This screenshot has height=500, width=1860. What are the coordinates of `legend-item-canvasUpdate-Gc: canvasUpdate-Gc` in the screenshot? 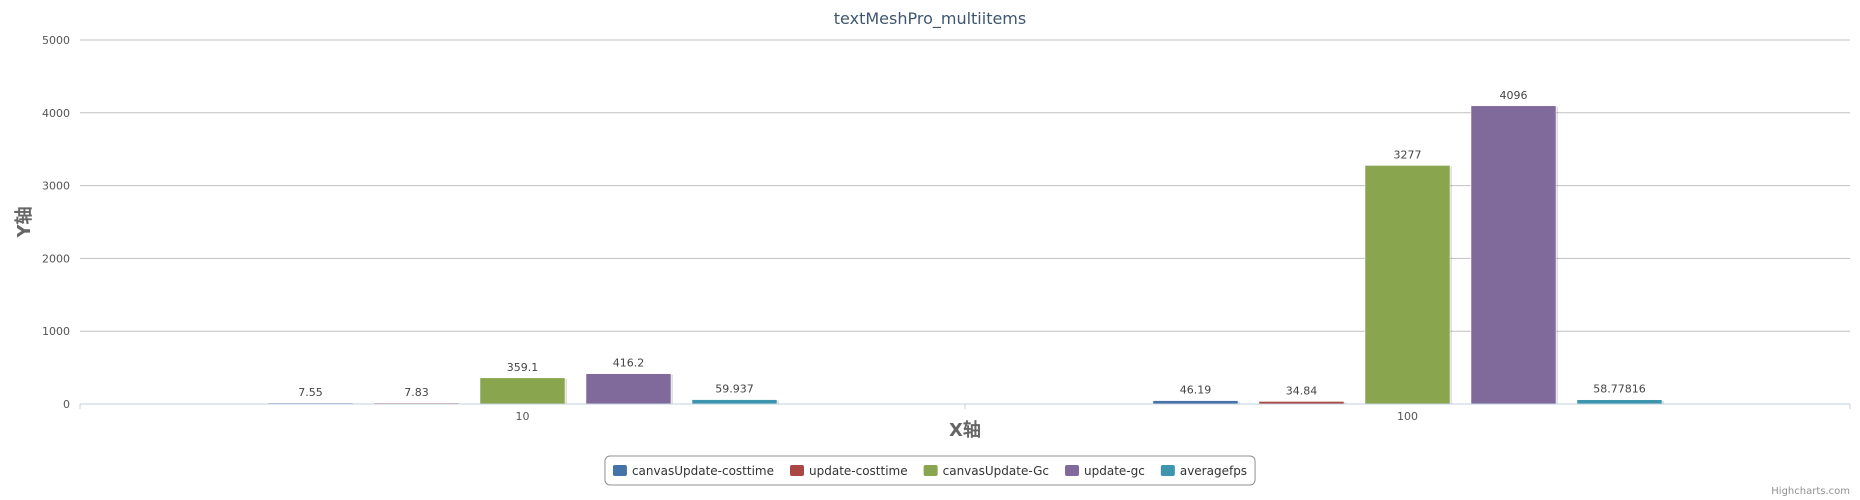 It's located at (996, 471).